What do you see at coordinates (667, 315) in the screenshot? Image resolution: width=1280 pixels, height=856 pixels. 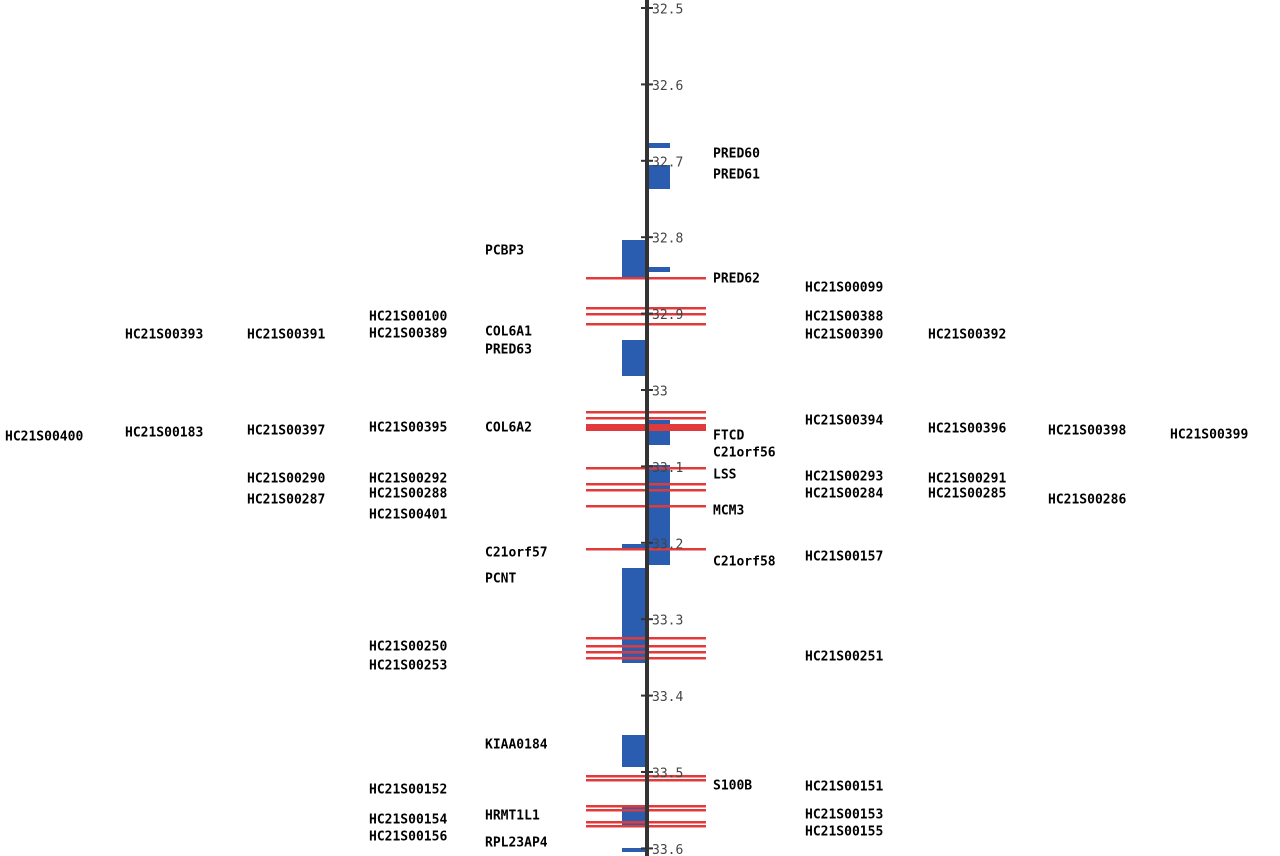 I see `tick-label: 32.9` at bounding box center [667, 315].